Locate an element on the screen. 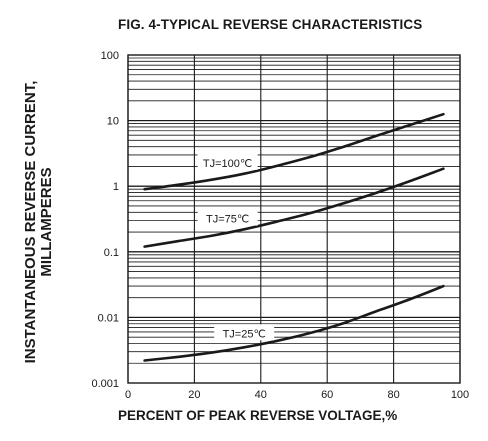 This screenshot has width=488, height=441. y-tick-label: 0.1 is located at coordinates (111, 253).